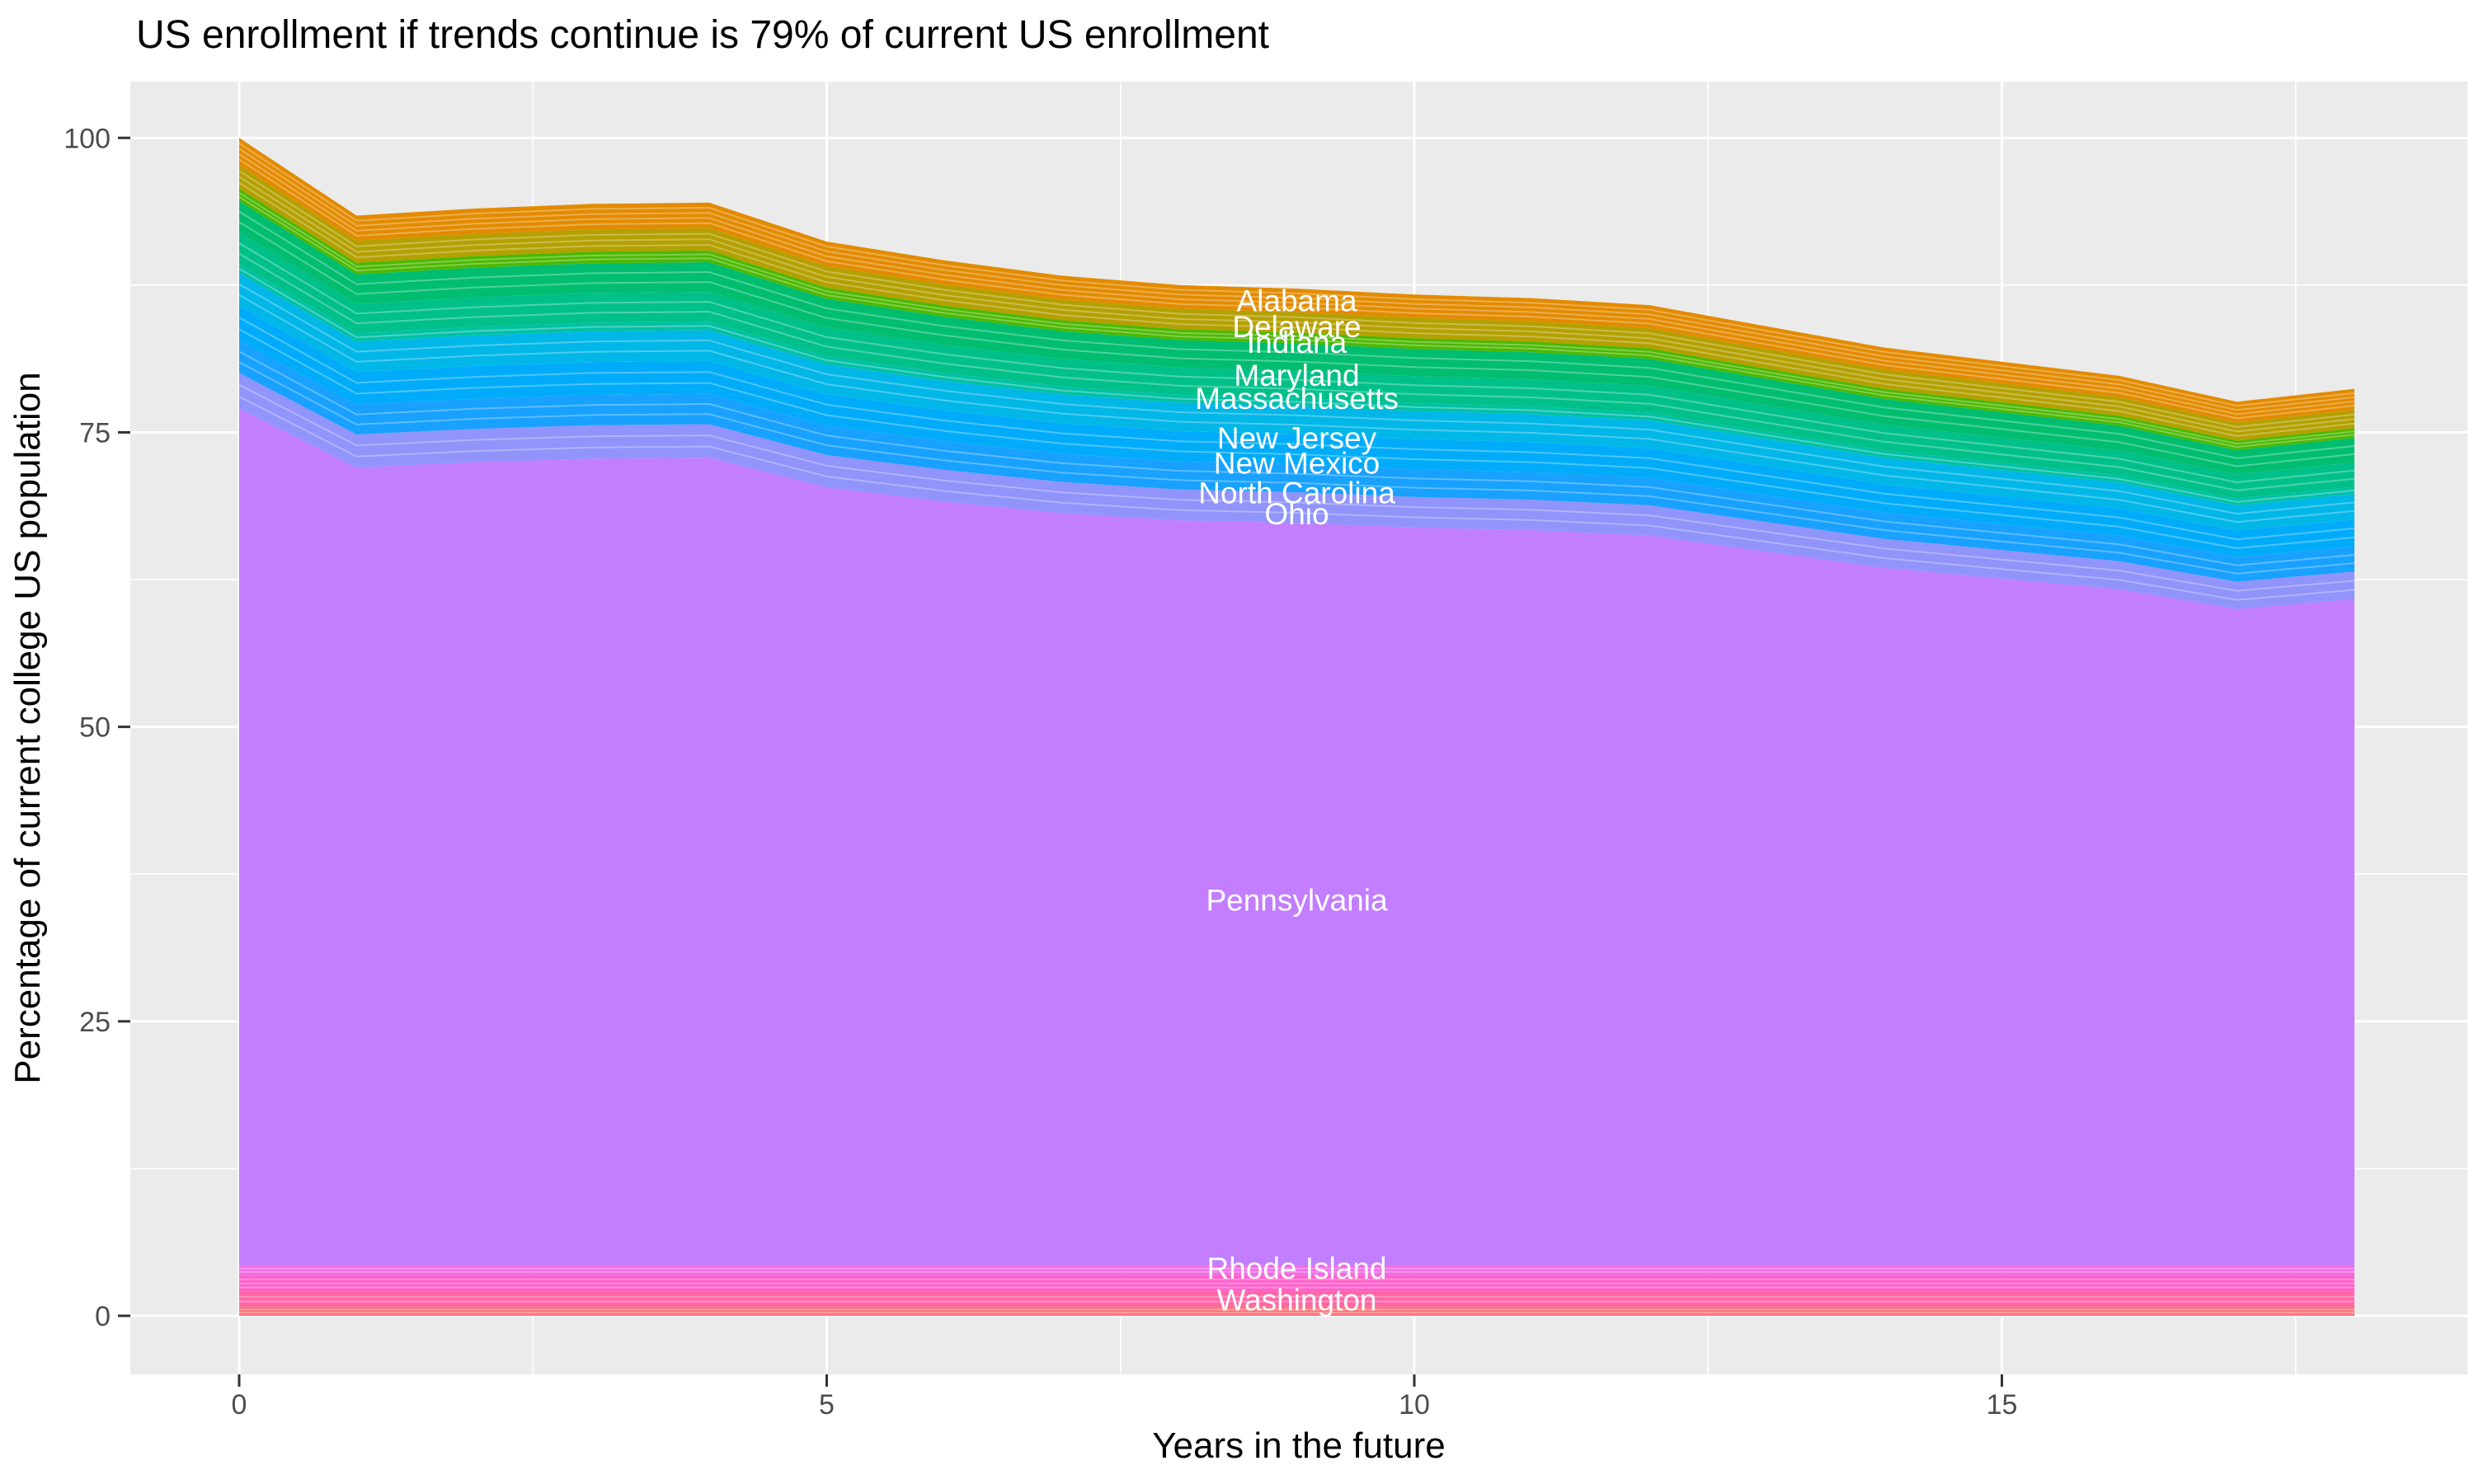  I want to click on state-label-alabama: Alabama, so click(1296, 300).